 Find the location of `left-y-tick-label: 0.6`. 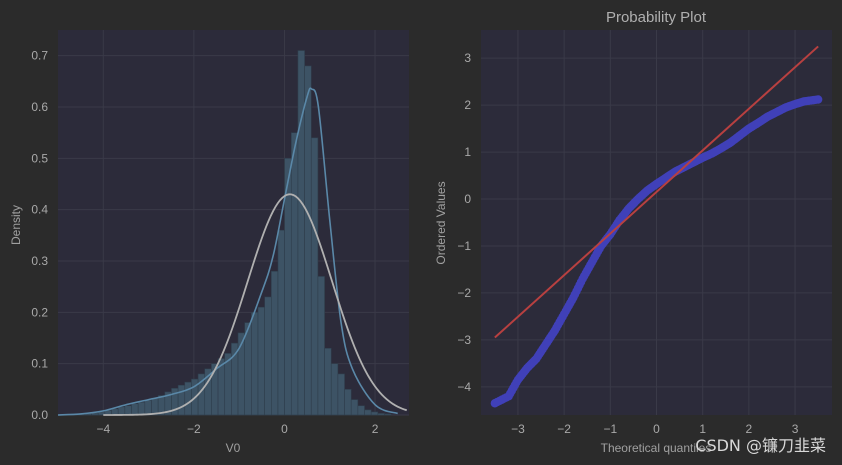

left-y-tick-label: 0.6 is located at coordinates (39, 107).